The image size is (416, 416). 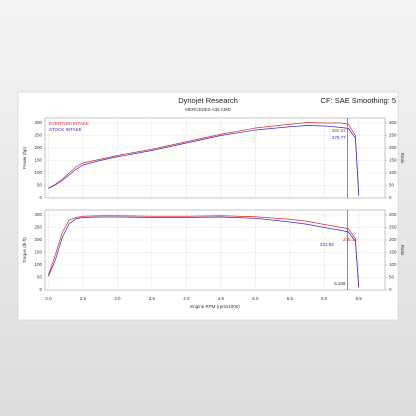 I want to click on y-axis-label: Power (hp), so click(x=24, y=157).